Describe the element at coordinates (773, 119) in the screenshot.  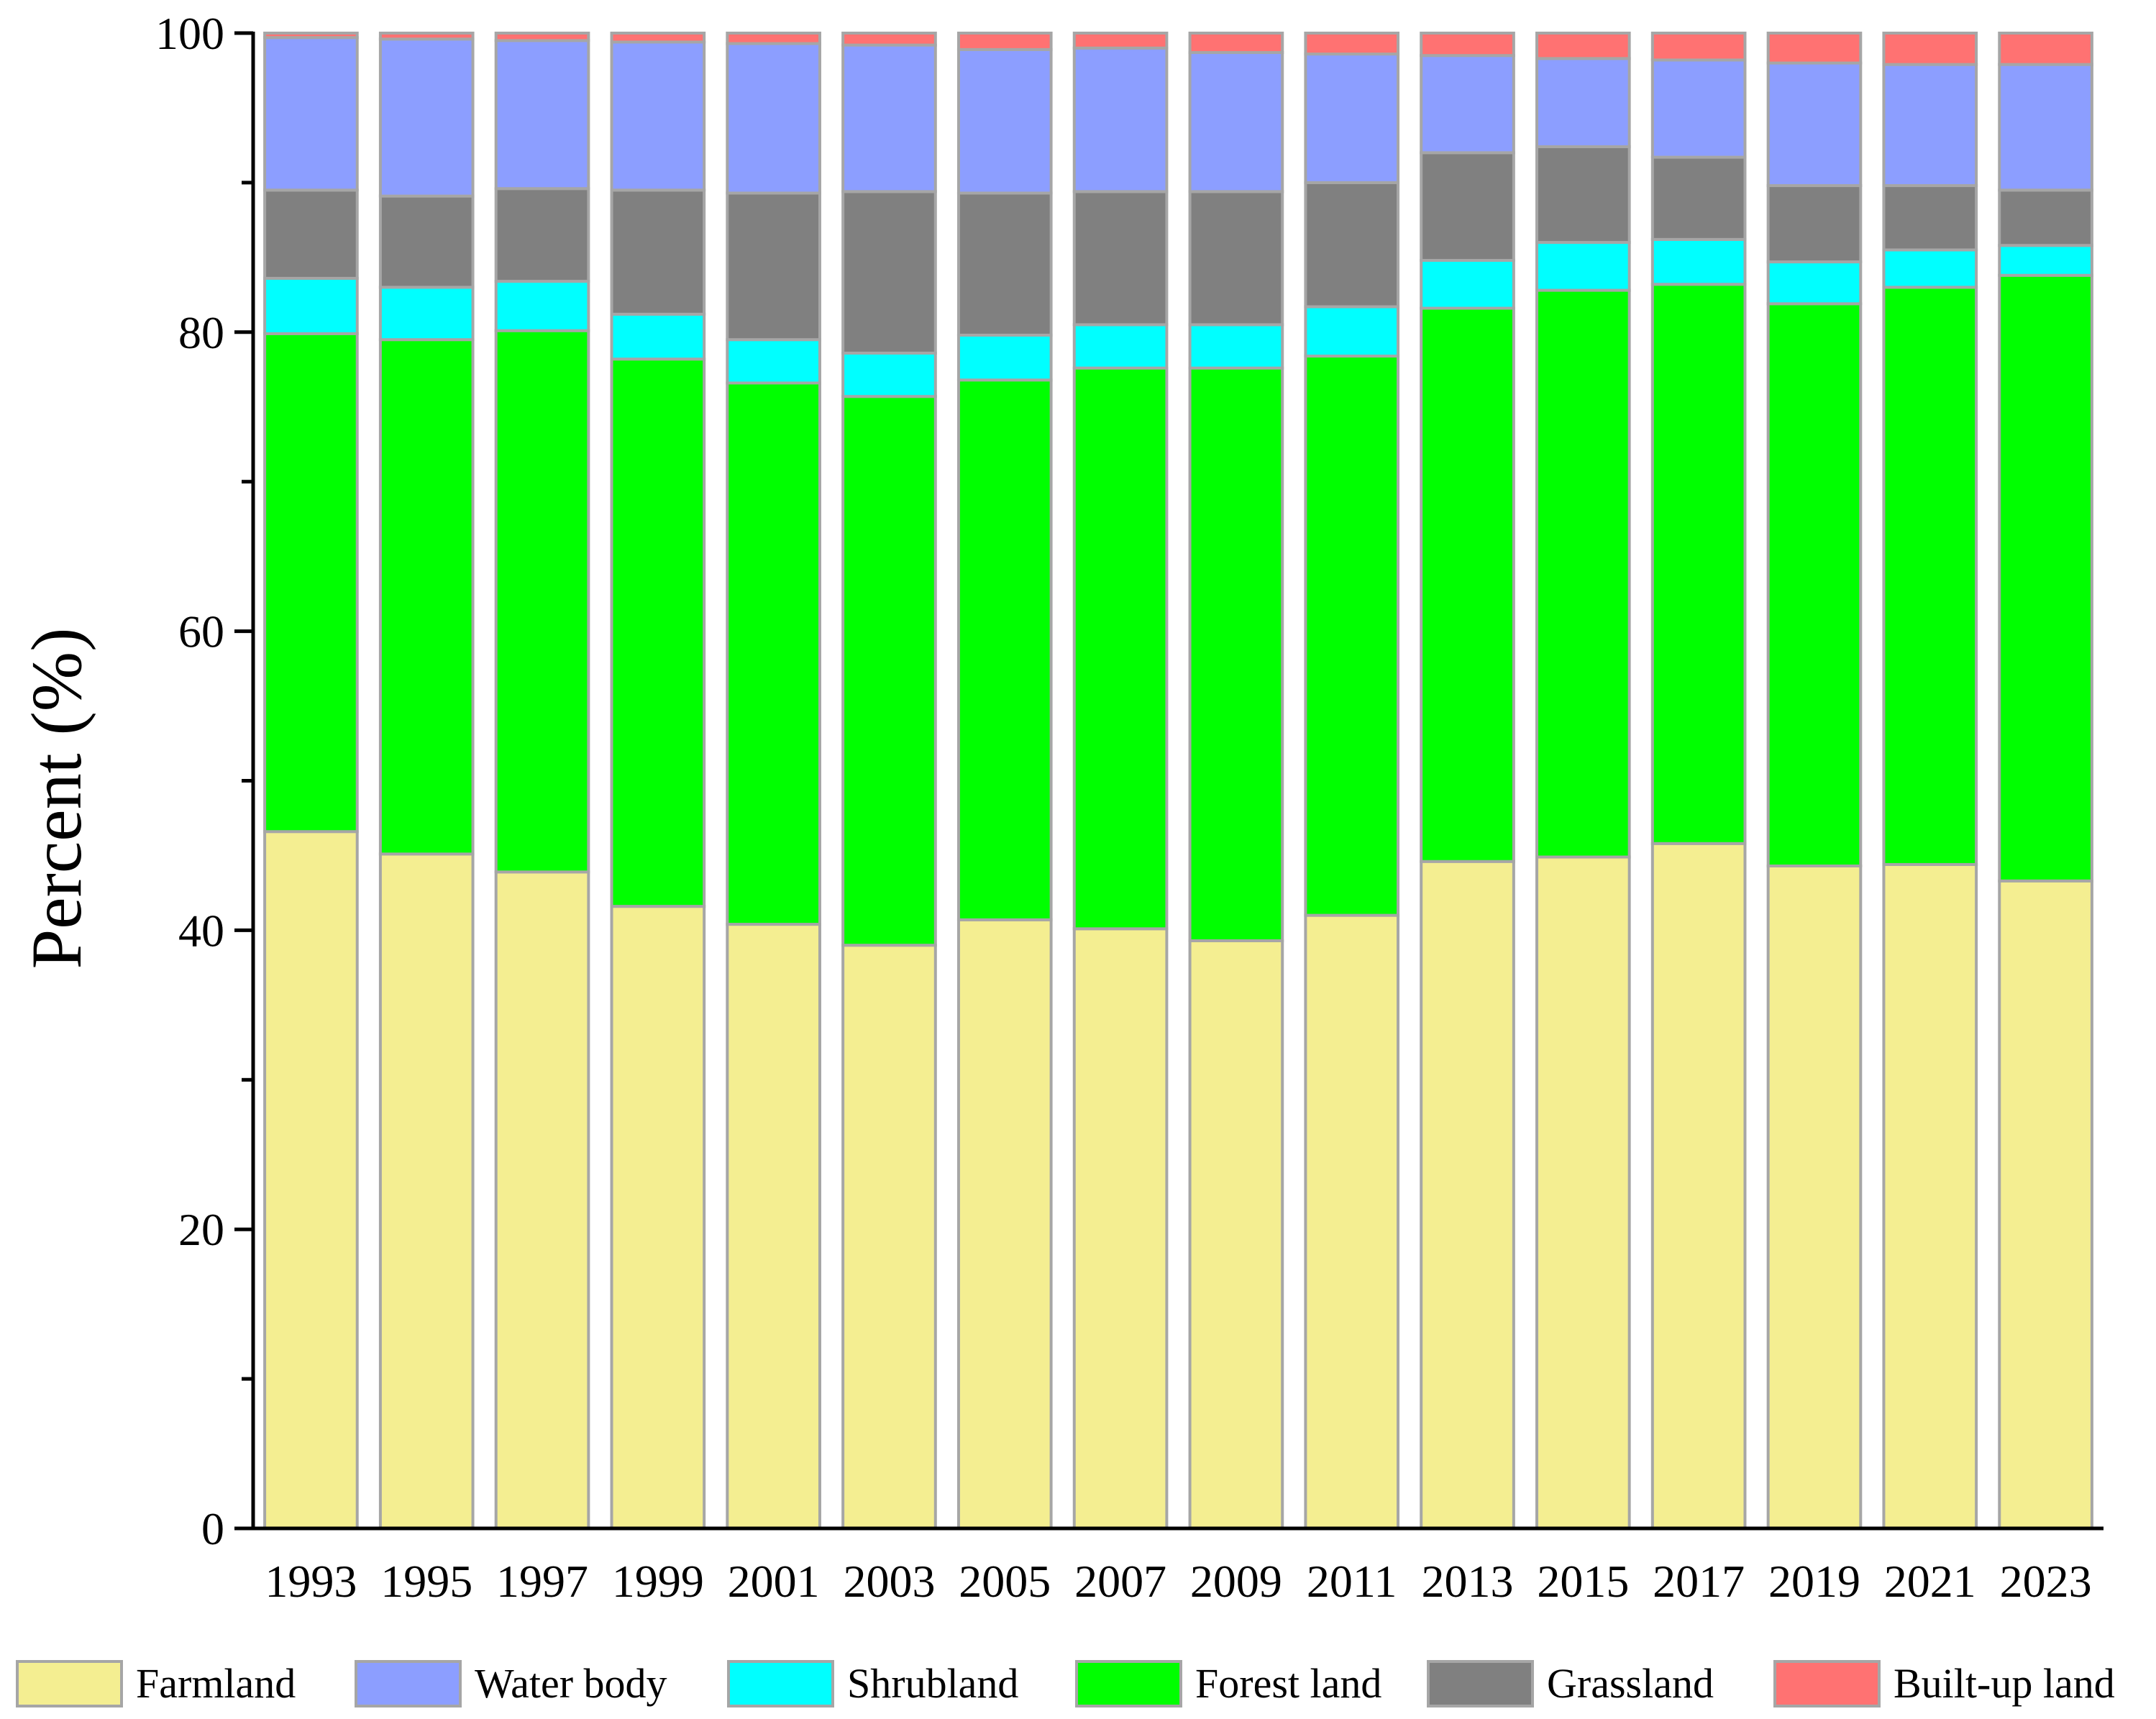
I see `bar-water-body-2001` at that location.